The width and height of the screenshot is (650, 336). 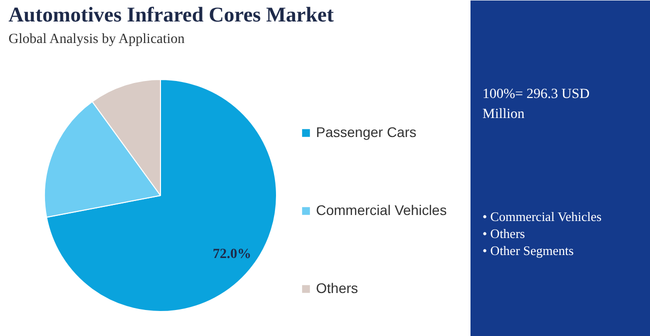 What do you see at coordinates (503, 233) in the screenshot?
I see `text: • Others` at bounding box center [503, 233].